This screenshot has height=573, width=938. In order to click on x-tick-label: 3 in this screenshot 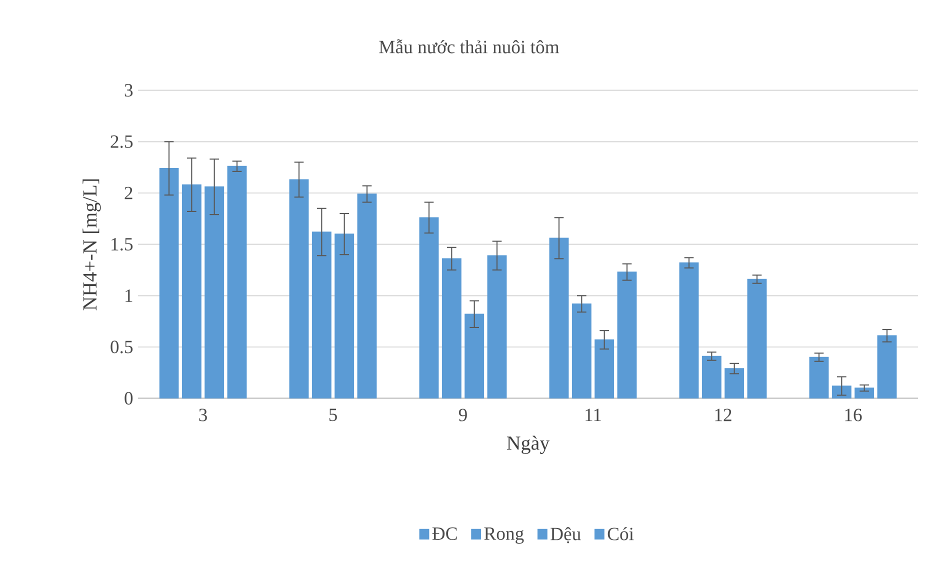, I will do `click(203, 415)`.